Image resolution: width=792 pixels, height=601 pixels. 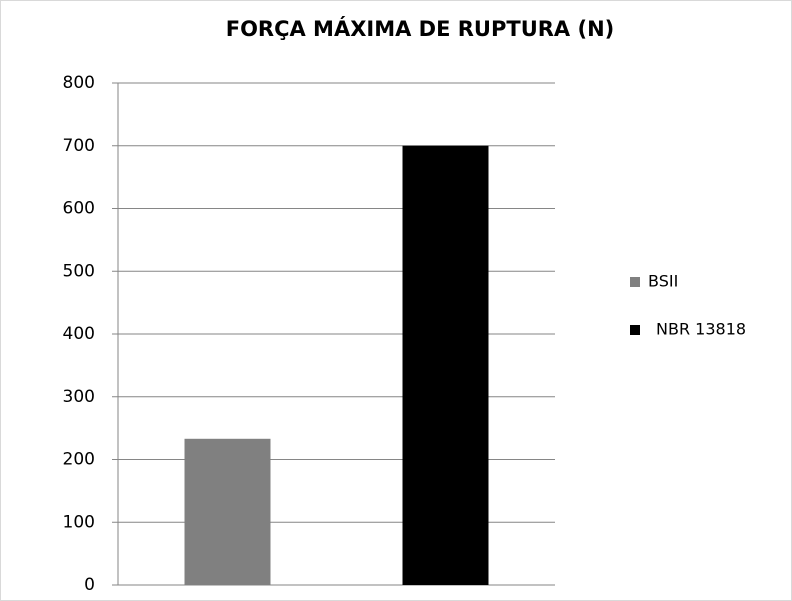 What do you see at coordinates (663, 281) in the screenshot?
I see `legend-label: BSII` at bounding box center [663, 281].